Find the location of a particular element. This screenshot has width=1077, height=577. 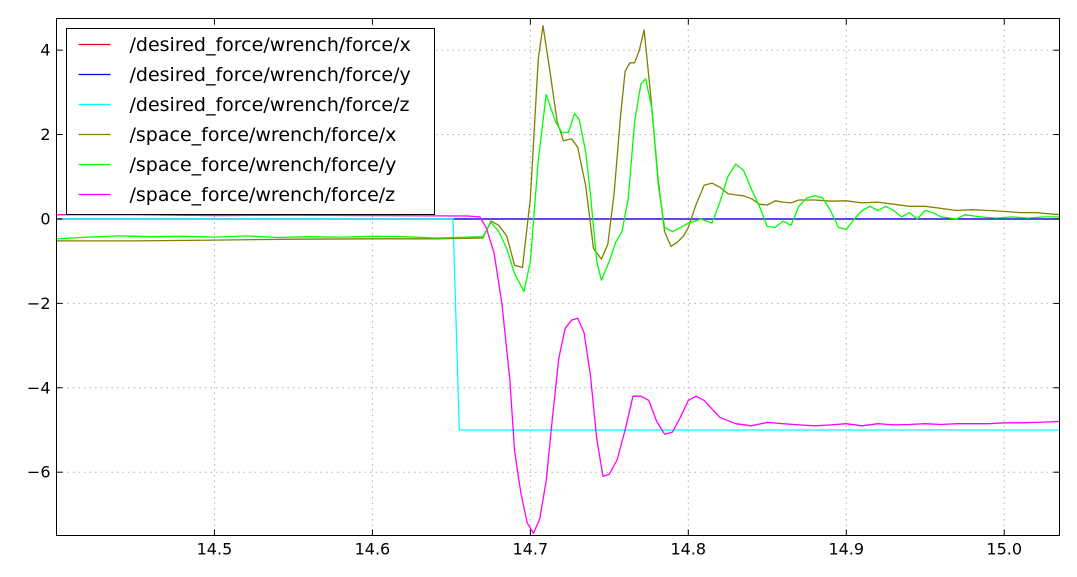

legend-entry: /space_force/wrench/force/y is located at coordinates (263, 165).